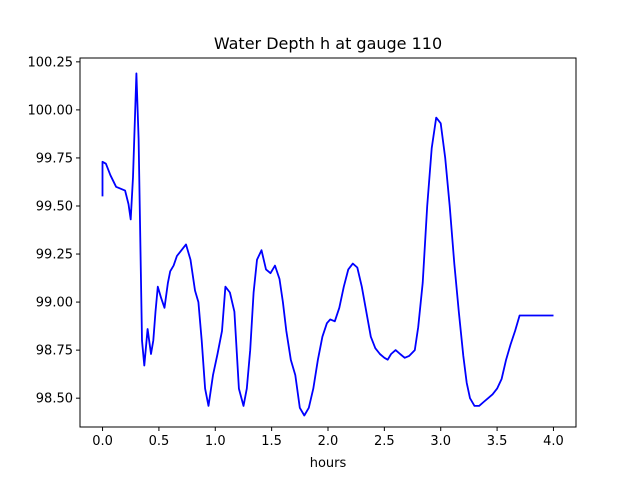 The height and width of the screenshot is (480, 640). I want to click on y-tick-label: 100.25, so click(51, 62).